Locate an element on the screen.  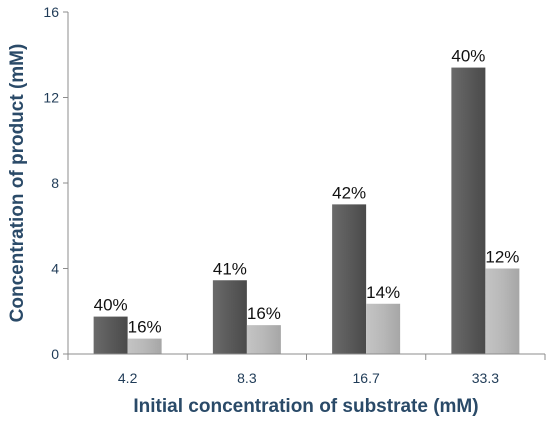
x-tick-label: 4.2 is located at coordinates (128, 378).